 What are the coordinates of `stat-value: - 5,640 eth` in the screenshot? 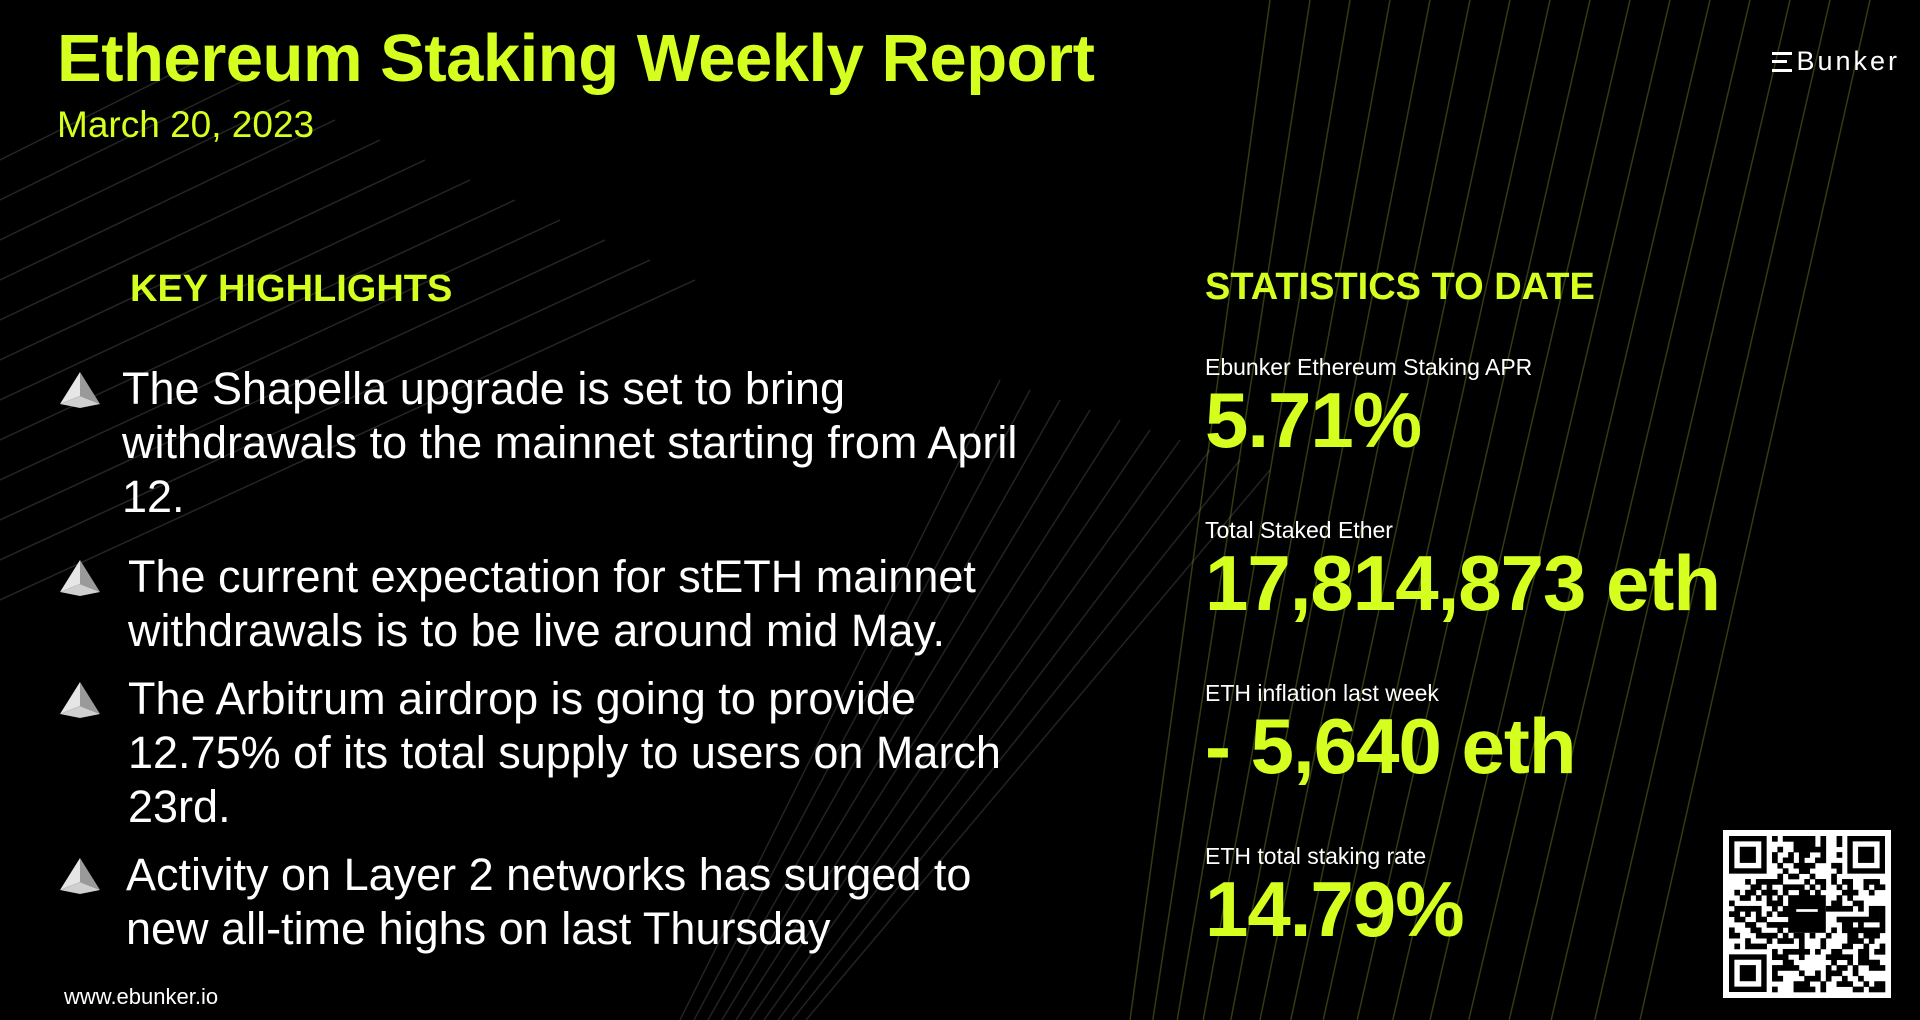 It's located at (1391, 746).